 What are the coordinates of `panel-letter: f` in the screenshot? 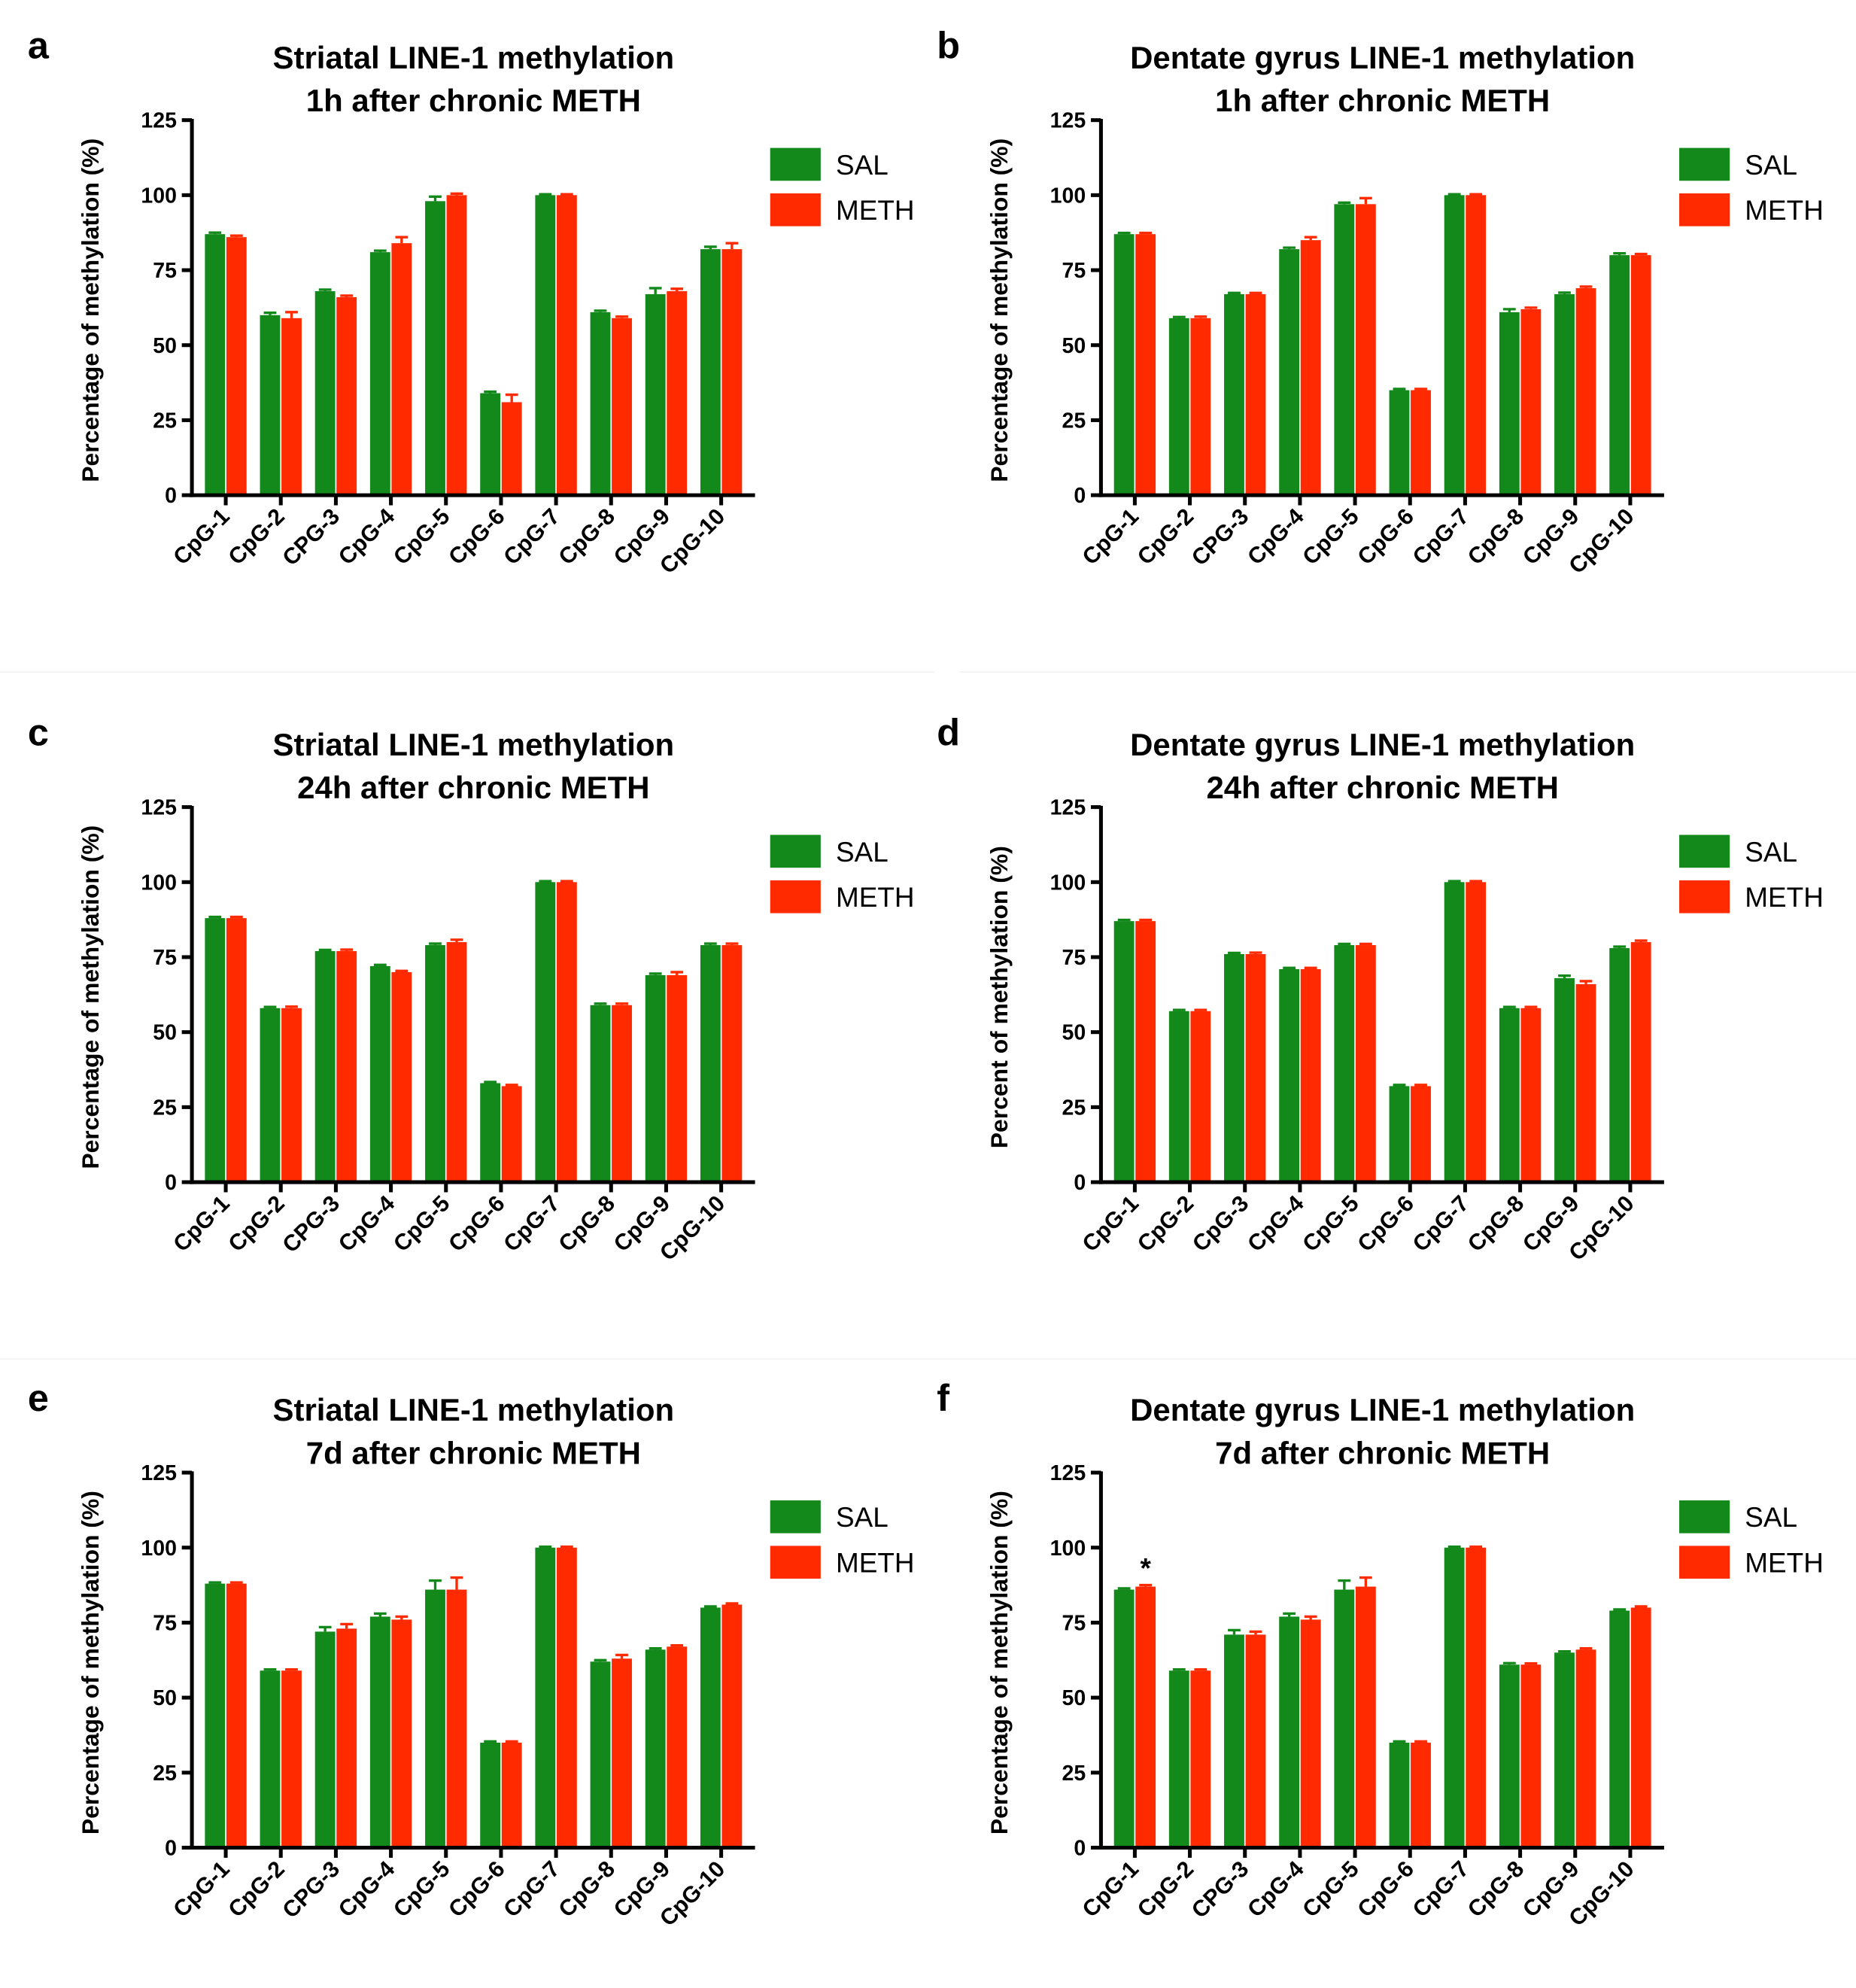 It's located at (943, 1398).